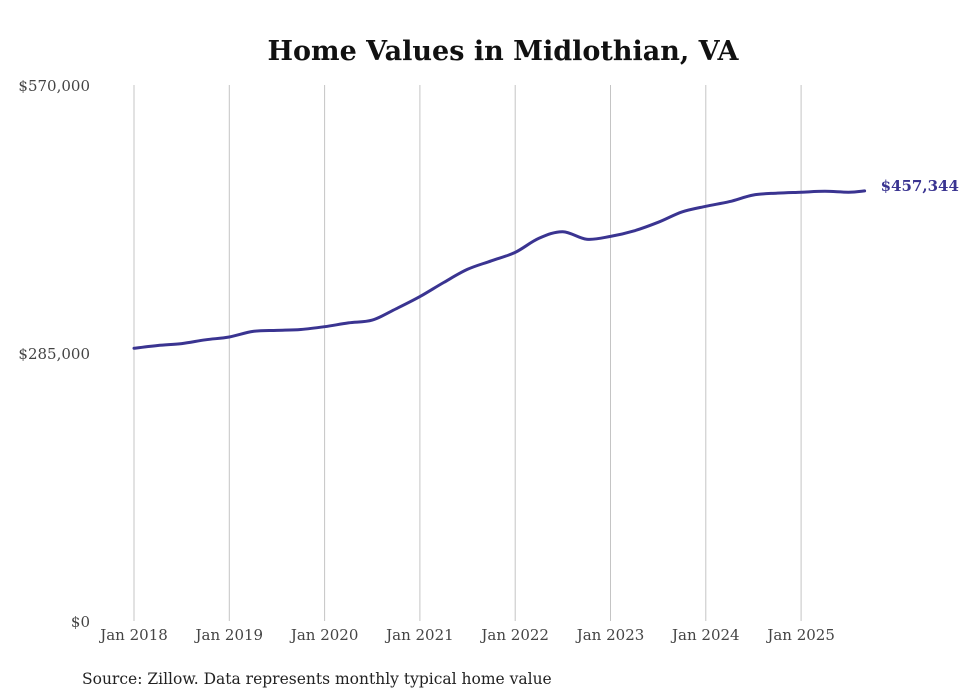 The width and height of the screenshot is (980, 699). I want to click on x-tick-label: Jan 2019, so click(229, 635).